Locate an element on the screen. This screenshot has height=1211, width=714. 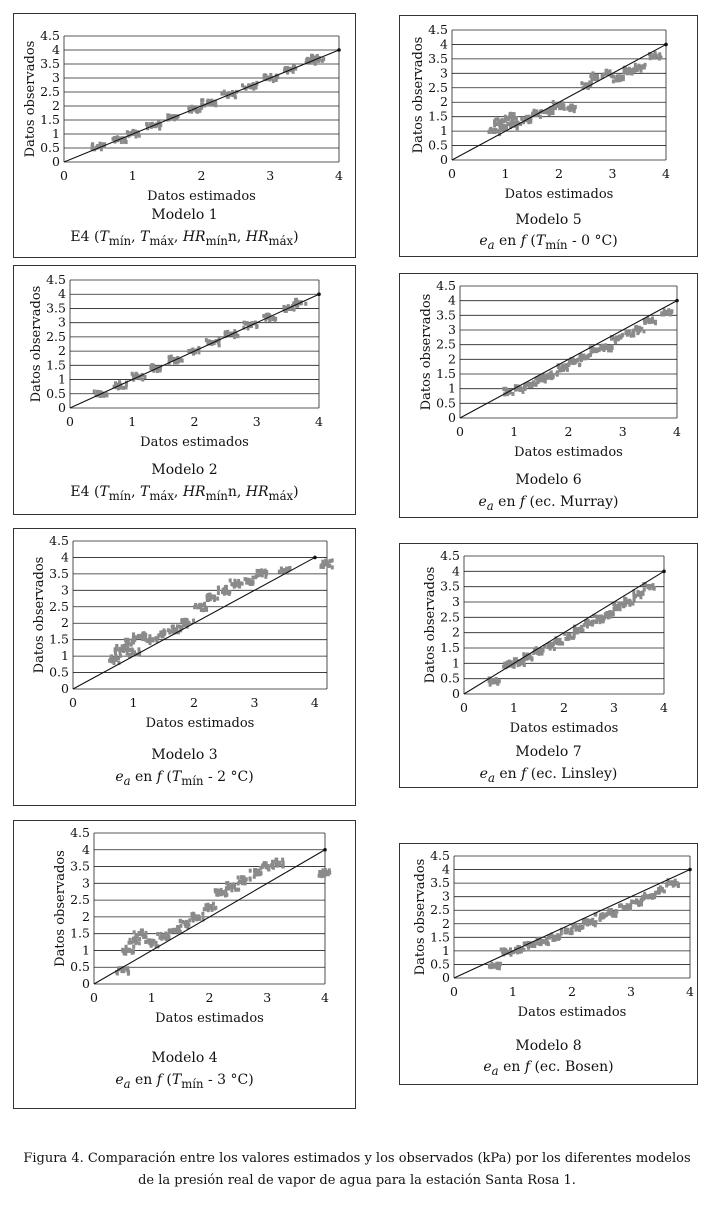
y-tick-label: 4.5 is located at coordinates (446, 285).